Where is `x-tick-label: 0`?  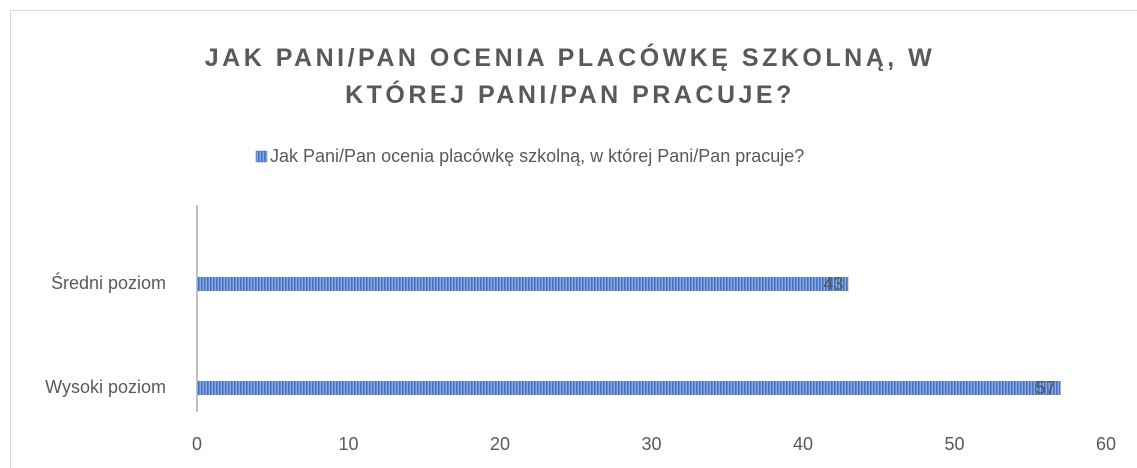 x-tick-label: 0 is located at coordinates (197, 444).